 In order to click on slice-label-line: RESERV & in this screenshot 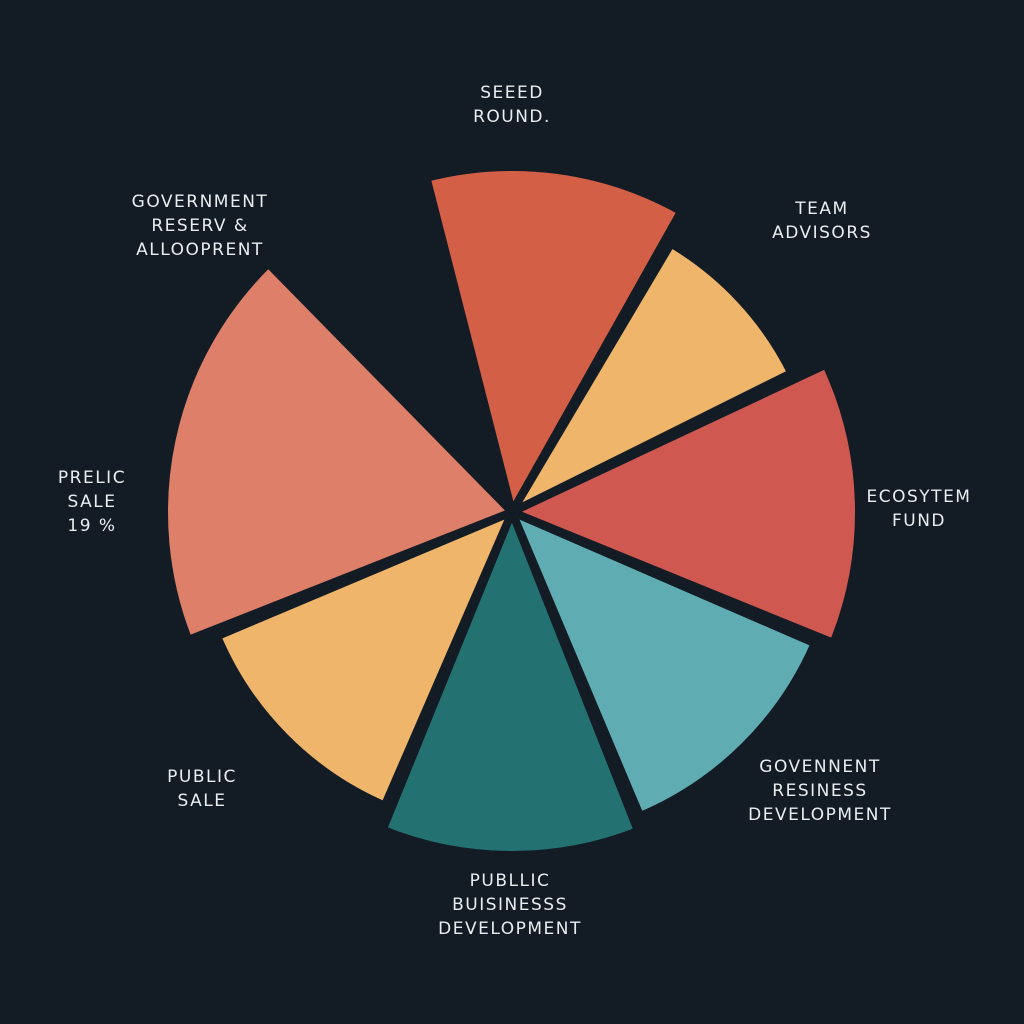, I will do `click(199, 226)`.